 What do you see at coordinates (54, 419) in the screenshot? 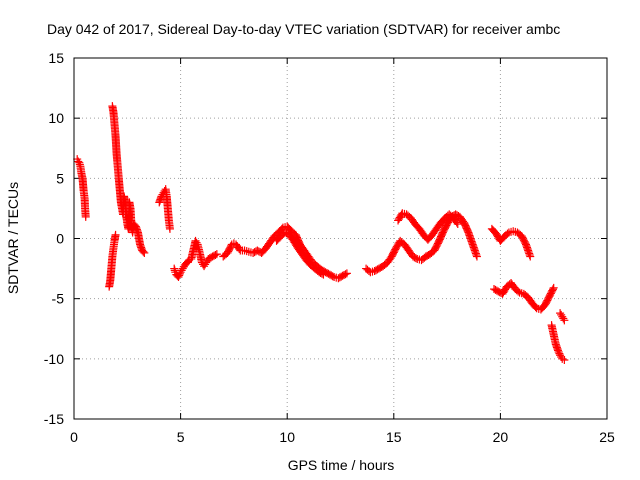
I see `y-tick-label: -15` at bounding box center [54, 419].